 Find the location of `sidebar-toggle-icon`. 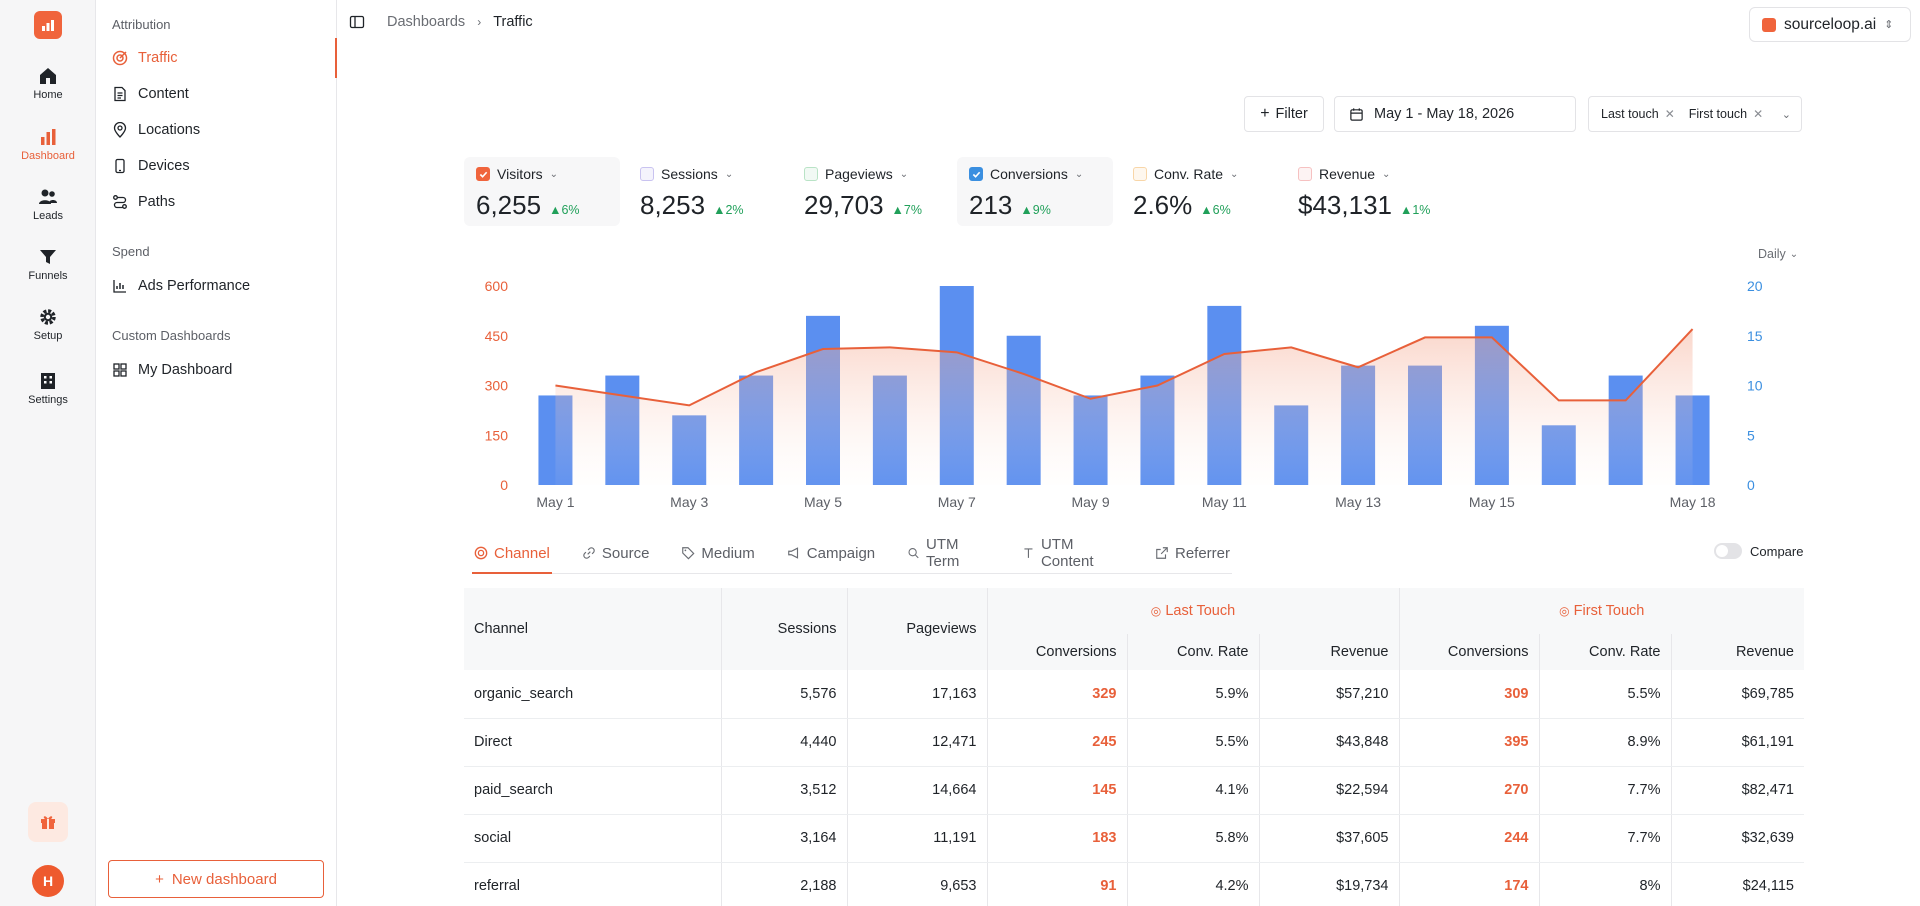

sidebar-toggle-icon is located at coordinates (357, 22).